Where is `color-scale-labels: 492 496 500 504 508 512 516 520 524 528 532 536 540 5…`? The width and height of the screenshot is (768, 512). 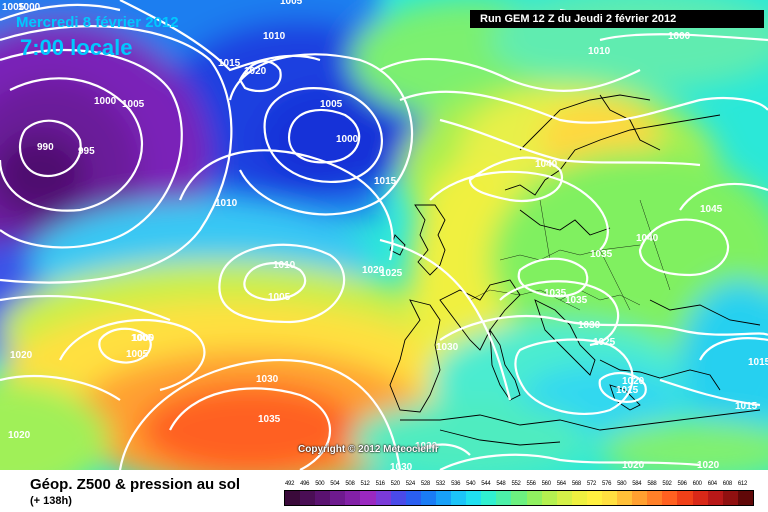 color-scale-labels: 492 496 500 504 508 512 516 520 524 528 532 536 540 5… is located at coordinates (519, 485).